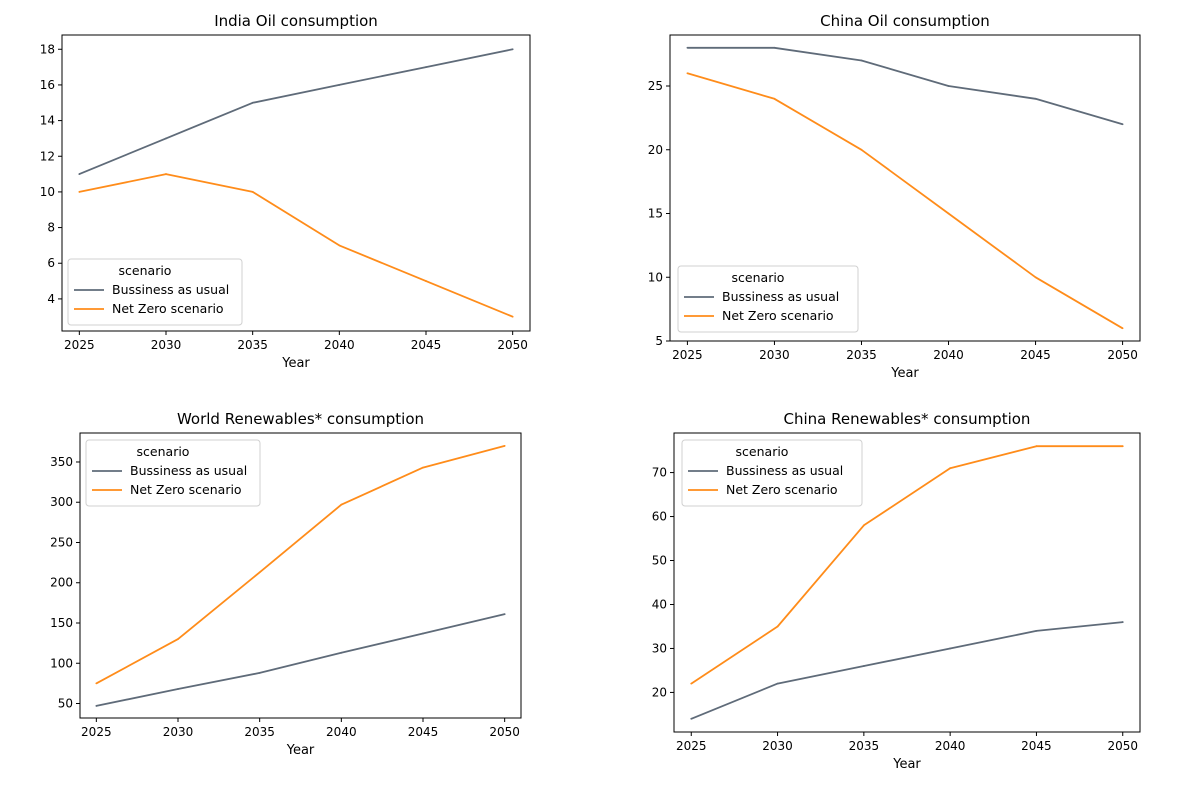 This screenshot has height=790, width=1184. I want to click on chart-title: China Renewables* consumption, so click(907, 419).